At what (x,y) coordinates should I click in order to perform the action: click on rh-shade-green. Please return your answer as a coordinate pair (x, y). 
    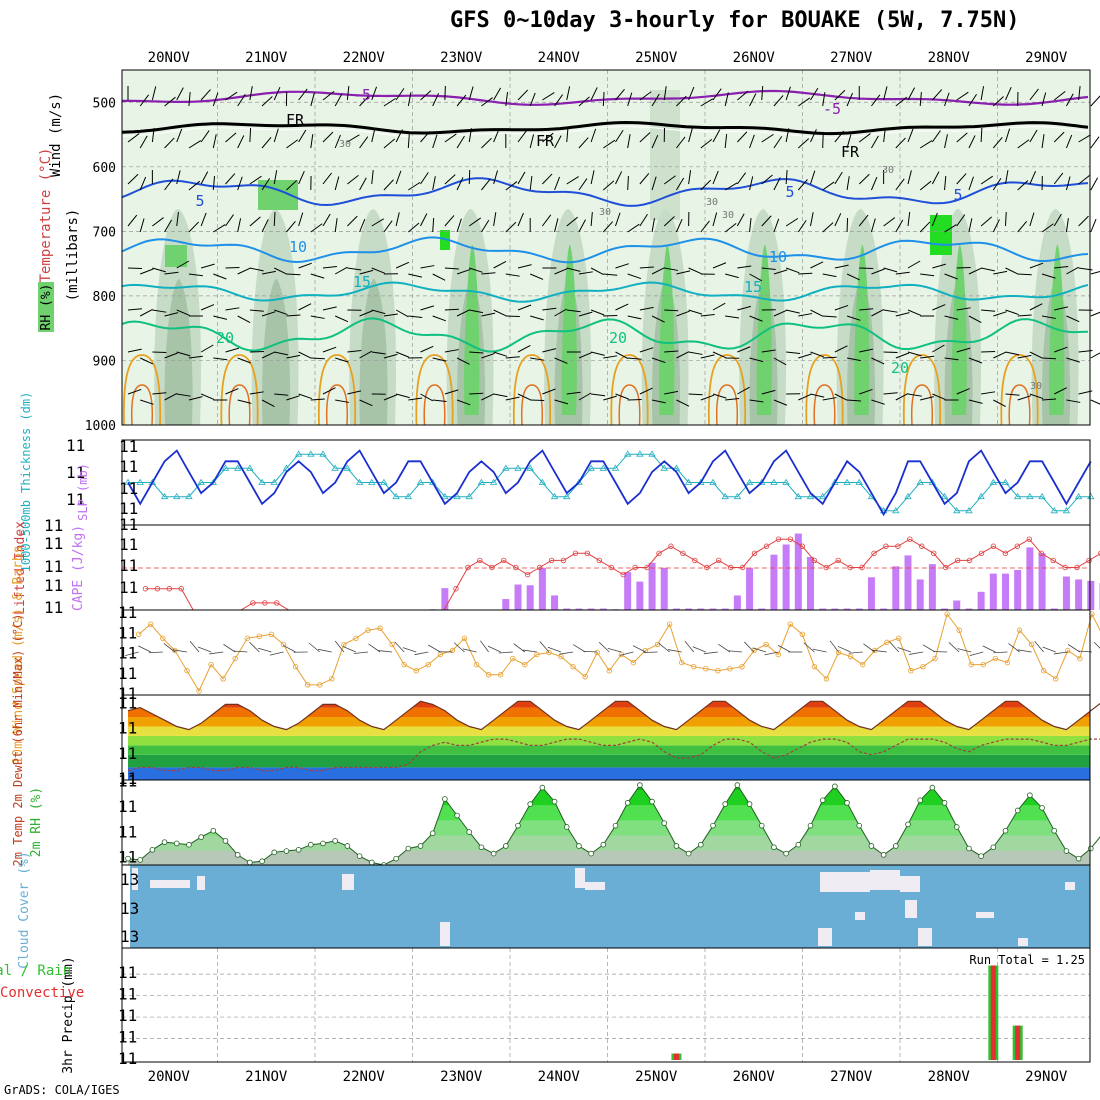
    Looking at the image, I should click on (472, 329).